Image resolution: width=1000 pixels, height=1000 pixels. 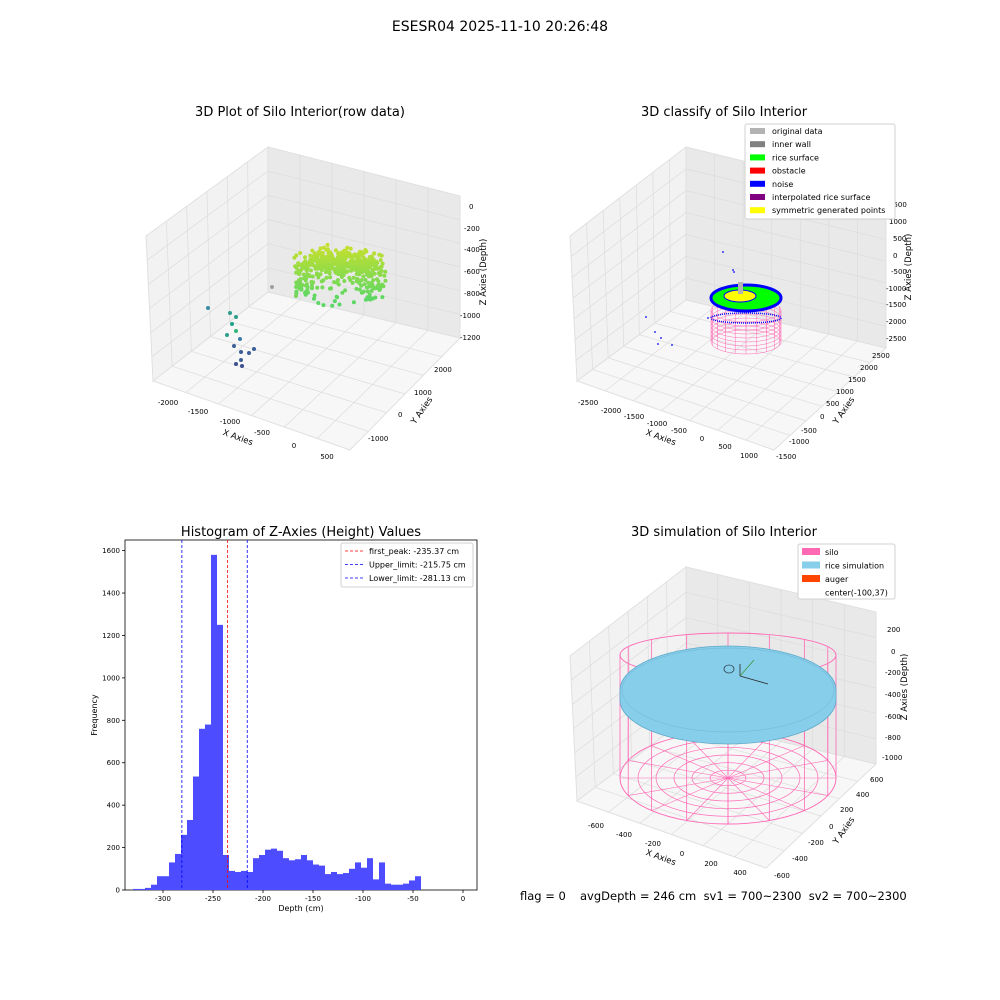 What do you see at coordinates (800, 859) in the screenshot?
I see `panel4-y-tick: -400` at bounding box center [800, 859].